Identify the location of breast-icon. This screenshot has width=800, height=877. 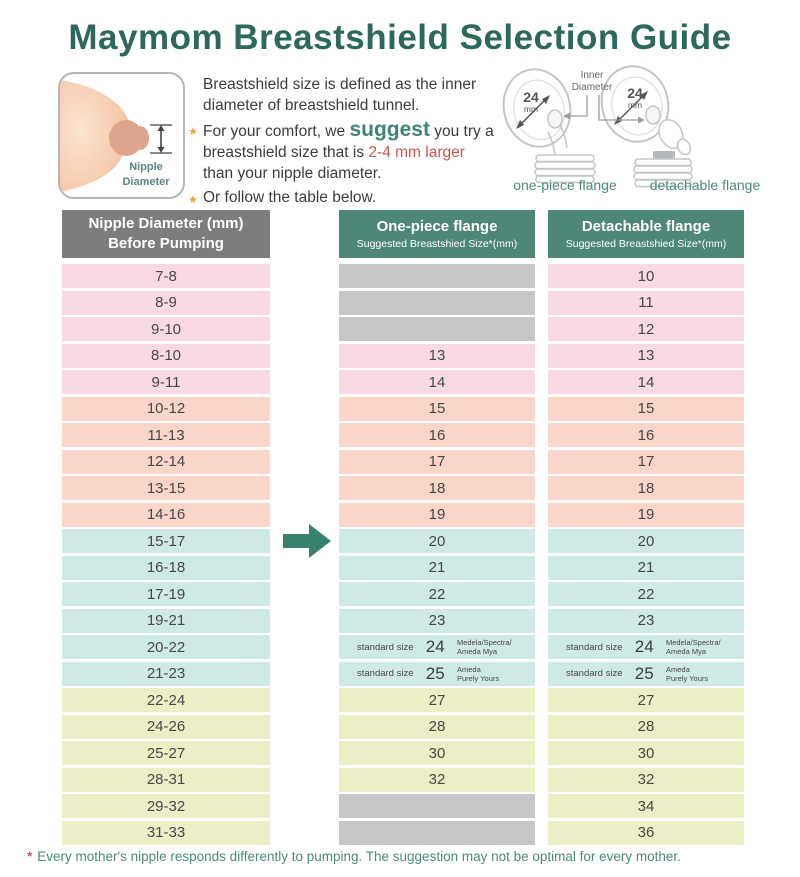
(116, 136).